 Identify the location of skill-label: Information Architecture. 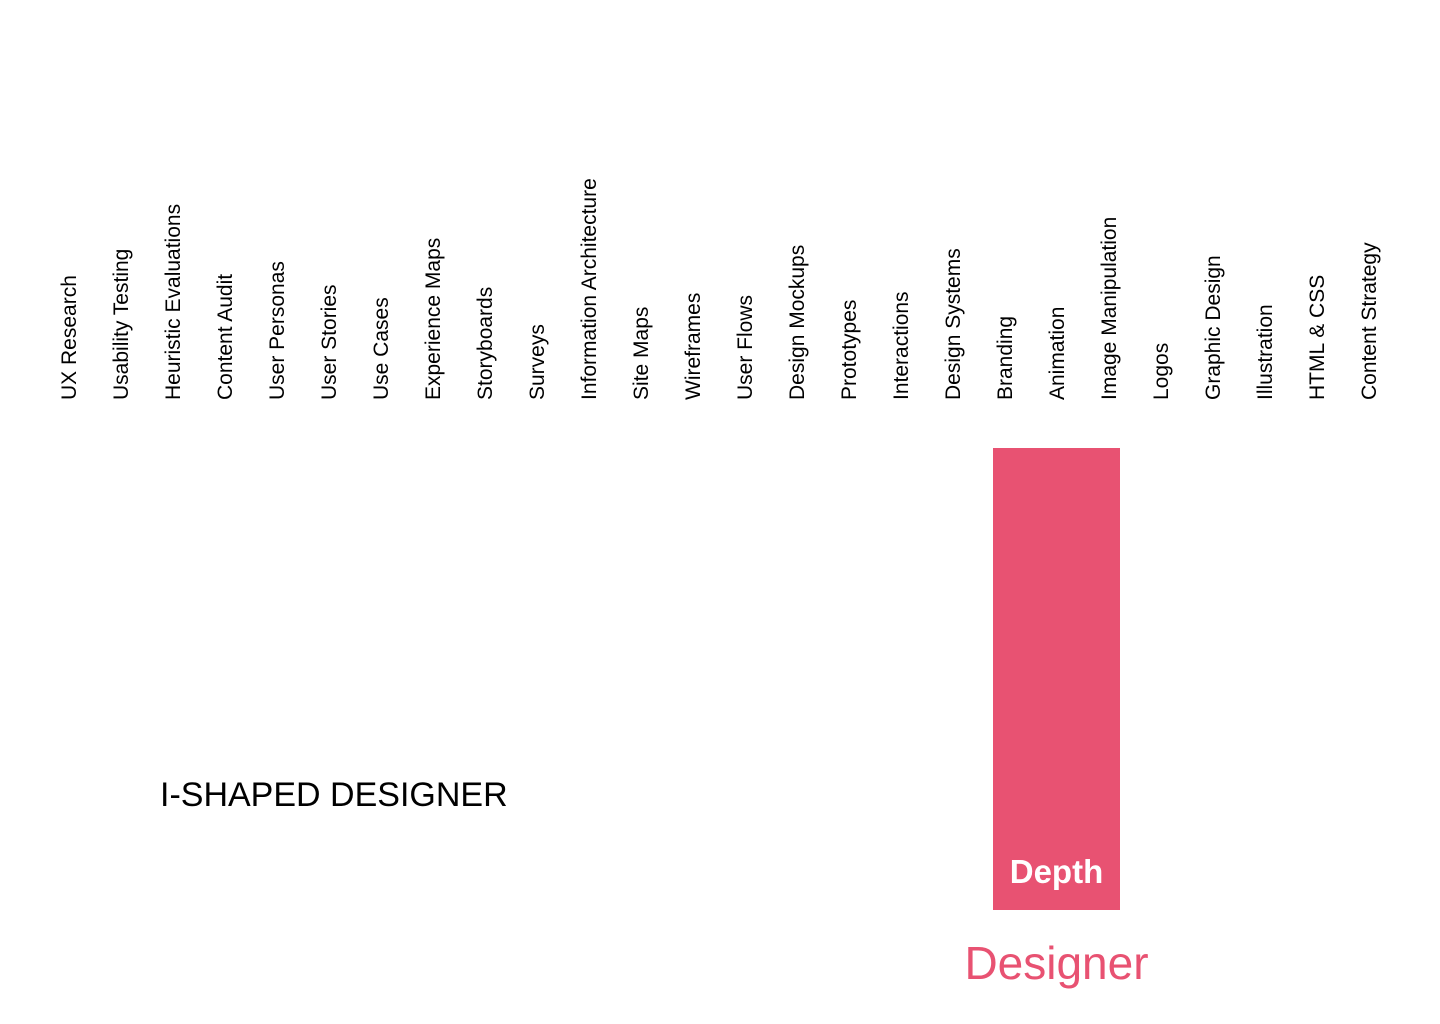
(589, 289).